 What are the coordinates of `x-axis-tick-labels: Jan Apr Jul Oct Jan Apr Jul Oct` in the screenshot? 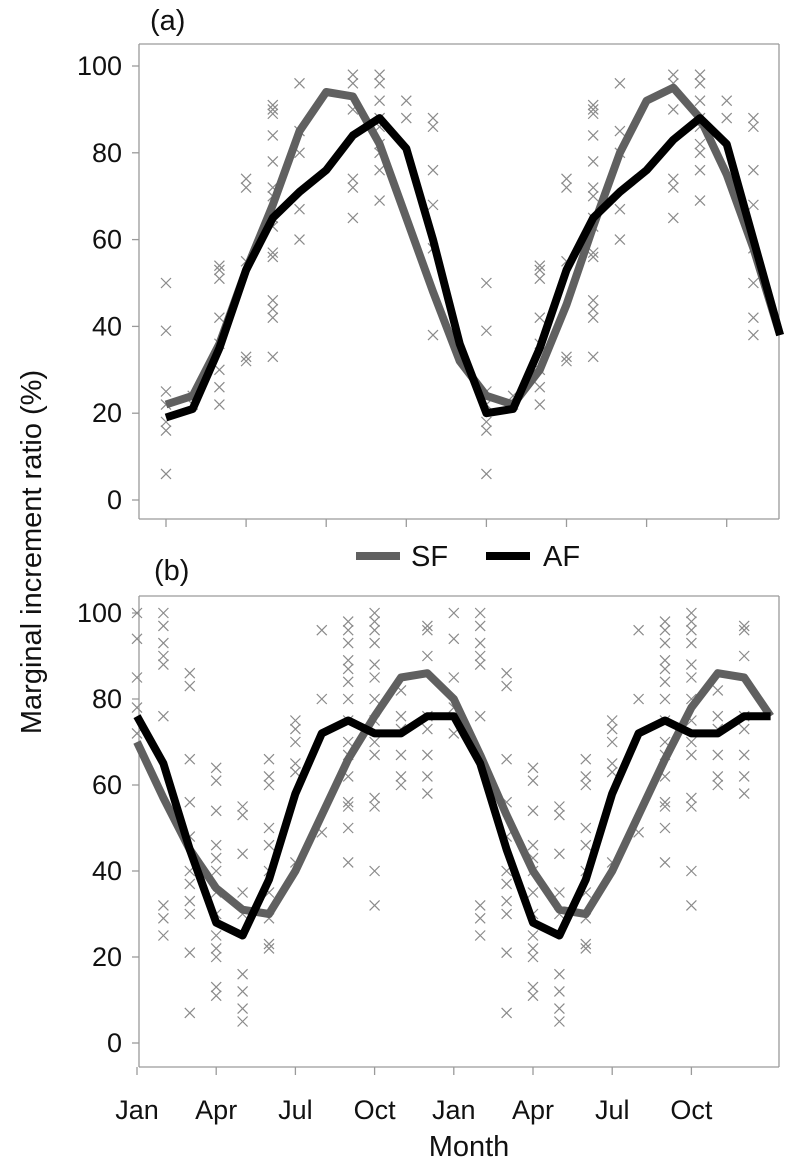 It's located at (414, 1110).